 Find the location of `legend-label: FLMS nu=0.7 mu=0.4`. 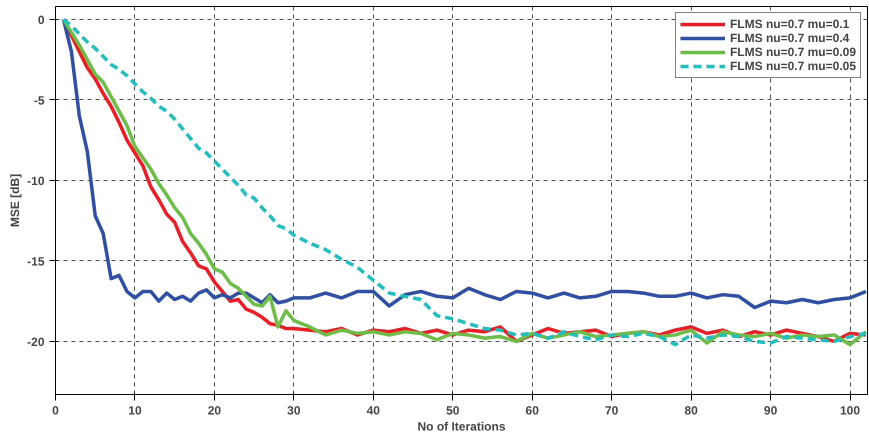

legend-label: FLMS nu=0.7 mu=0.4 is located at coordinates (790, 38).